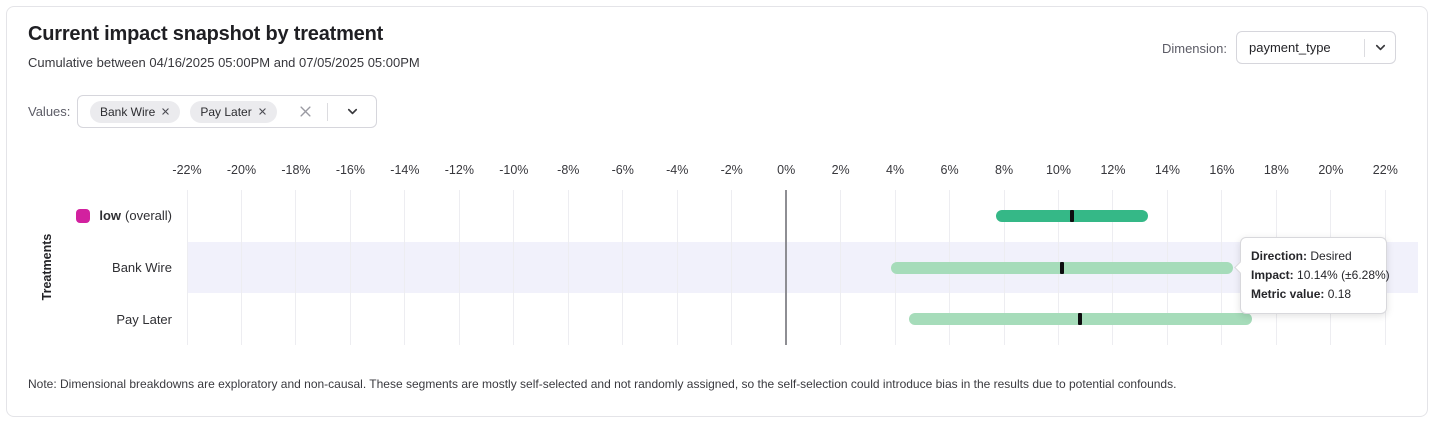  What do you see at coordinates (306, 112) in the screenshot?
I see `clear-all-icon` at bounding box center [306, 112].